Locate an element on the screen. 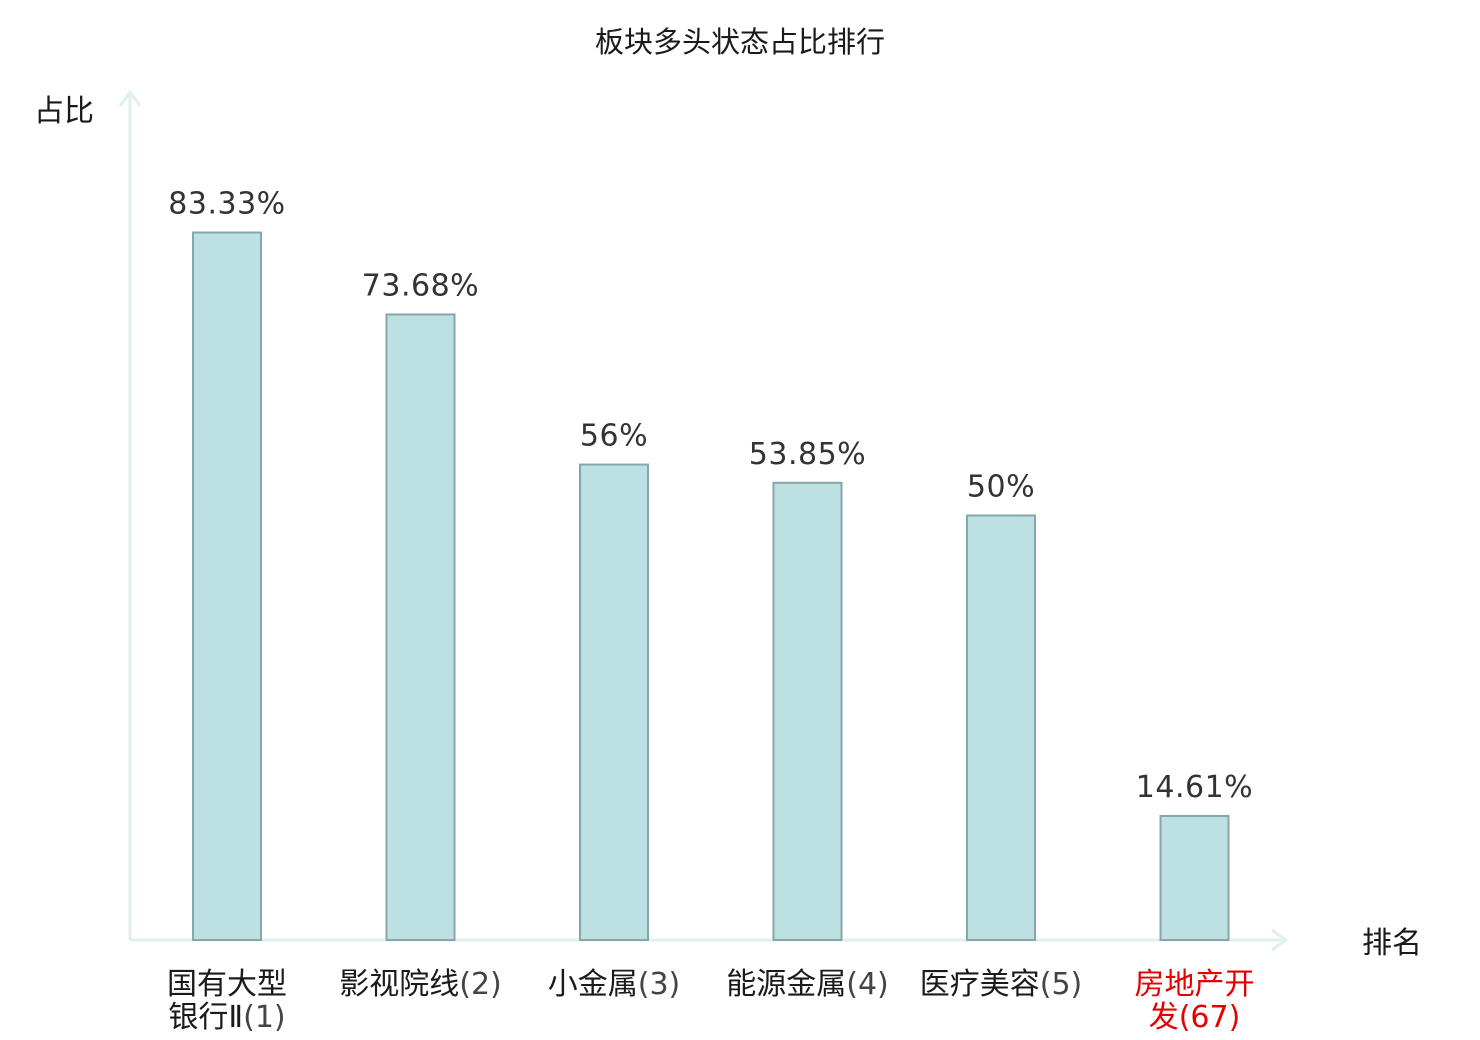 This screenshot has height=1040, width=1480. category-name: 房地产开 is located at coordinates (1195, 984).